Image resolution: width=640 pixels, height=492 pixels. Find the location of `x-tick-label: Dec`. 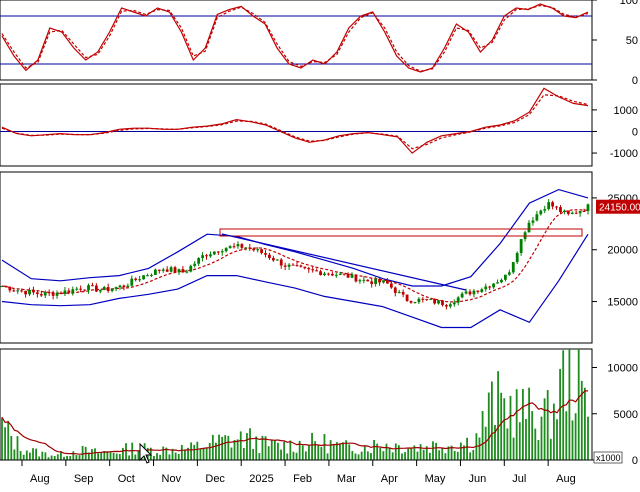

x-tick-label: Dec is located at coordinates (215, 479).